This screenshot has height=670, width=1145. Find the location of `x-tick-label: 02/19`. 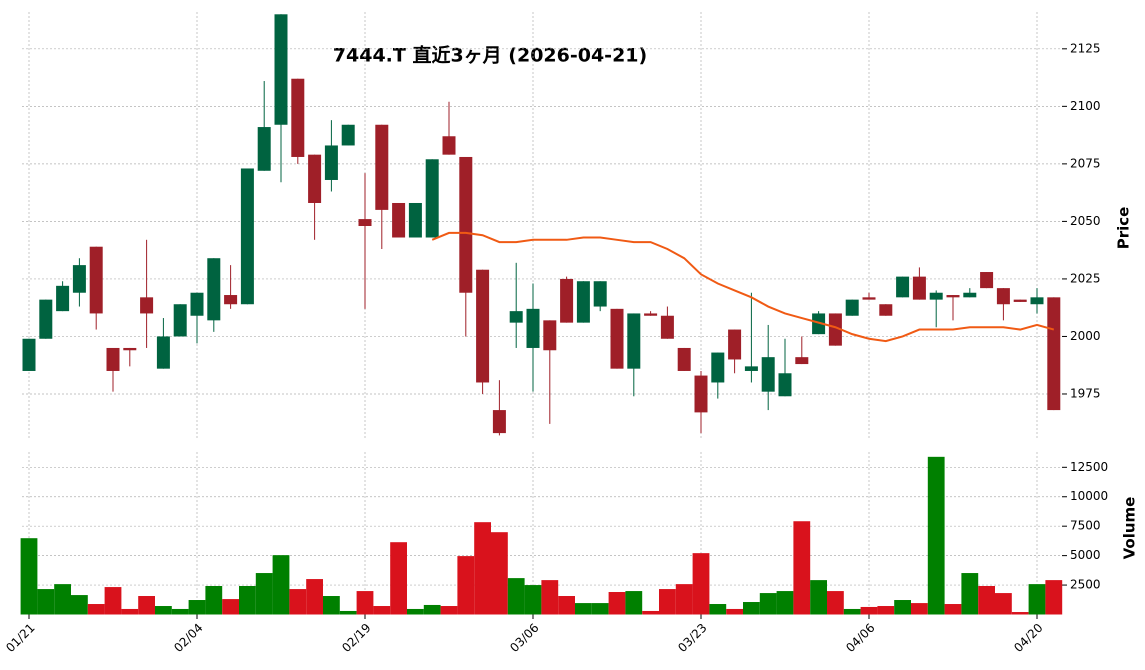

x-tick-label: 02/19 is located at coordinates (356, 638).